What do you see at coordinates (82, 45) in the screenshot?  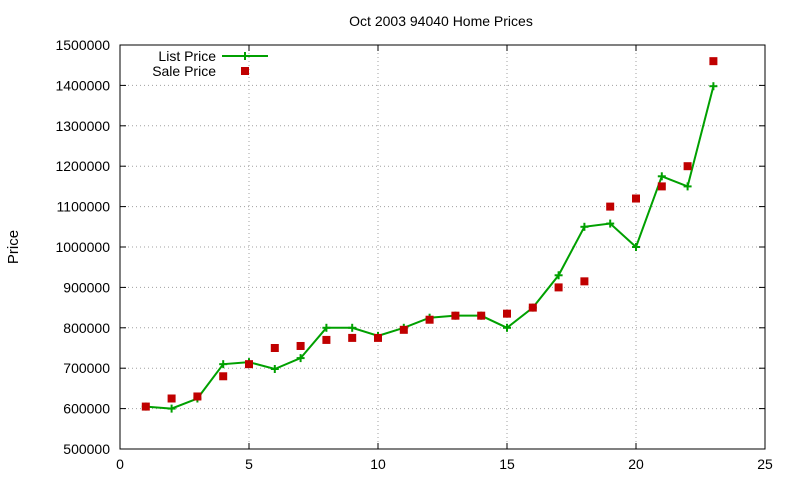 I see `y-tick-label: 1500000` at bounding box center [82, 45].